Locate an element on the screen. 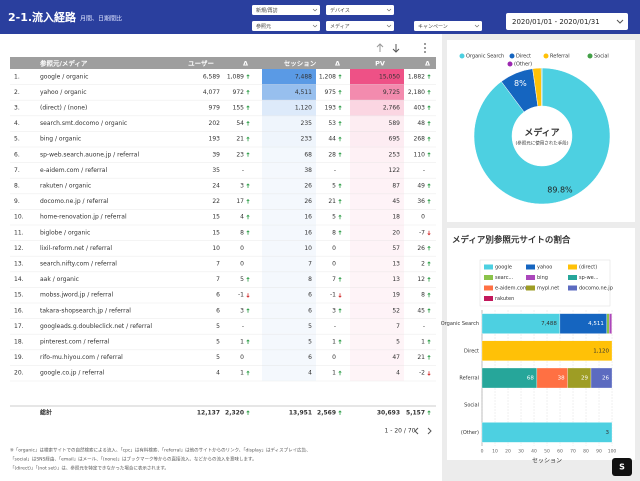 This screenshot has height=481, width=640. donut-subtitle: (参照元に使用された手段) is located at coordinates (541, 143).